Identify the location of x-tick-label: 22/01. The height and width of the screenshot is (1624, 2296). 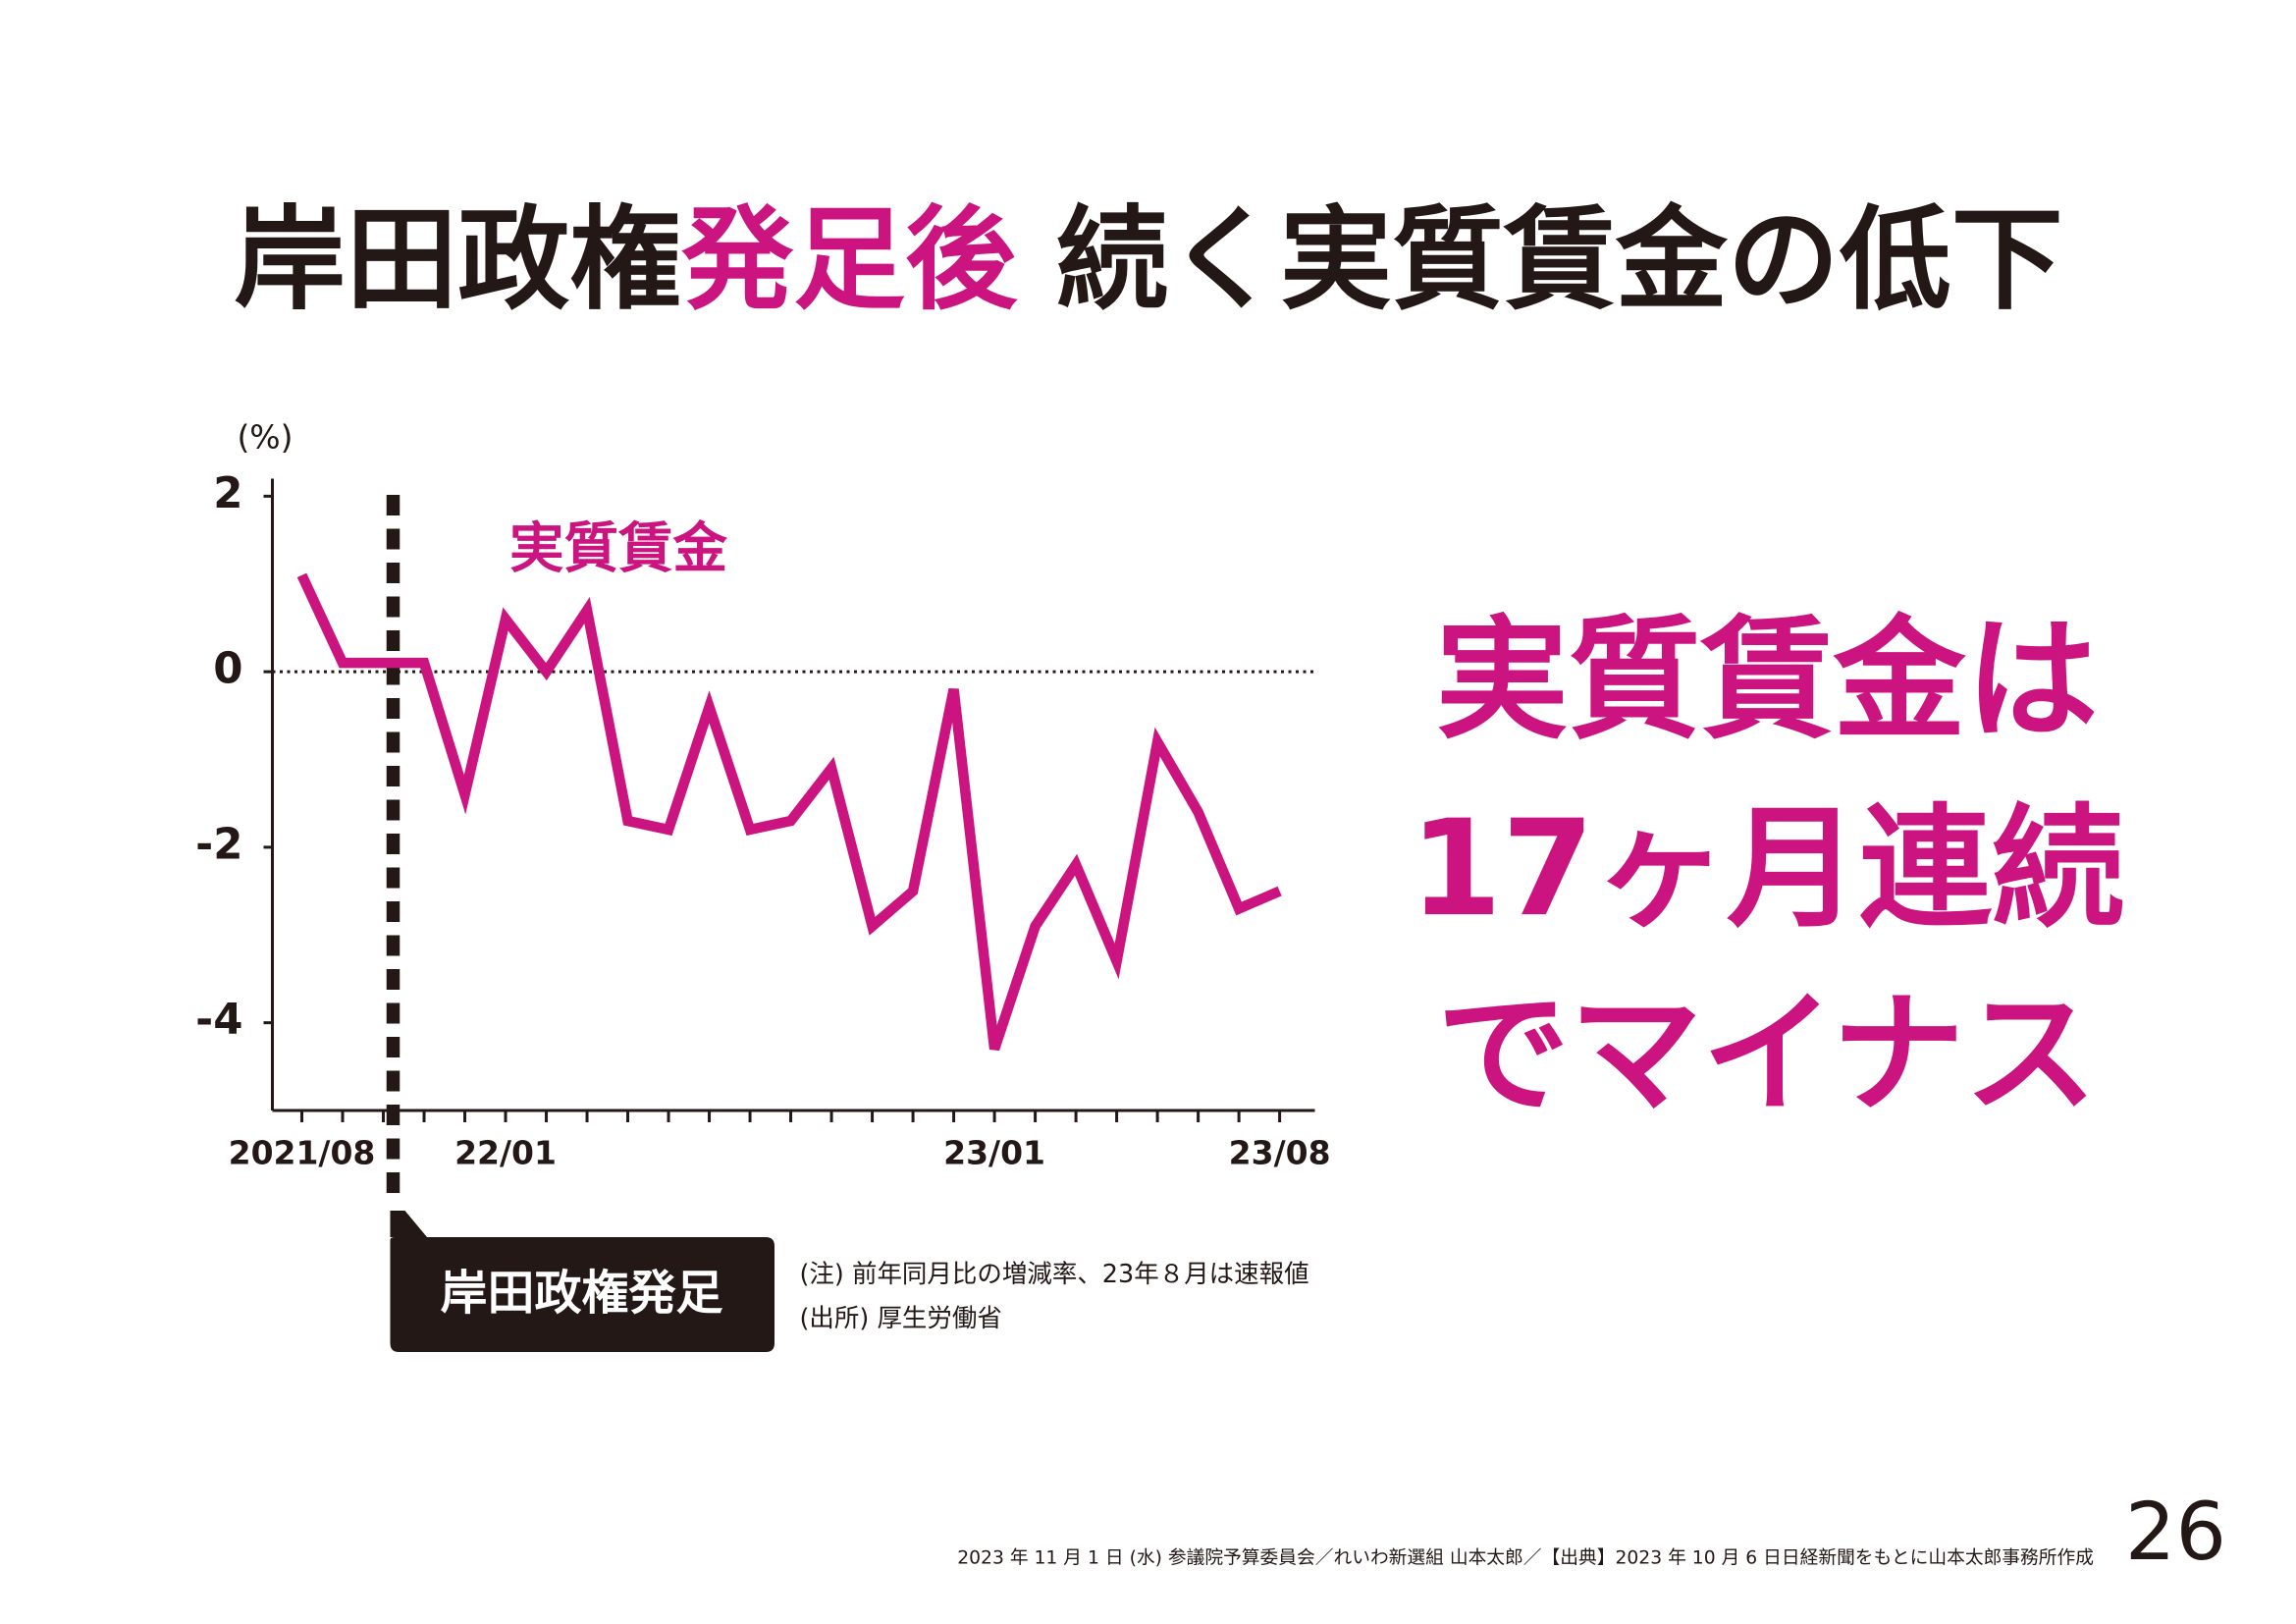
(505, 1152).